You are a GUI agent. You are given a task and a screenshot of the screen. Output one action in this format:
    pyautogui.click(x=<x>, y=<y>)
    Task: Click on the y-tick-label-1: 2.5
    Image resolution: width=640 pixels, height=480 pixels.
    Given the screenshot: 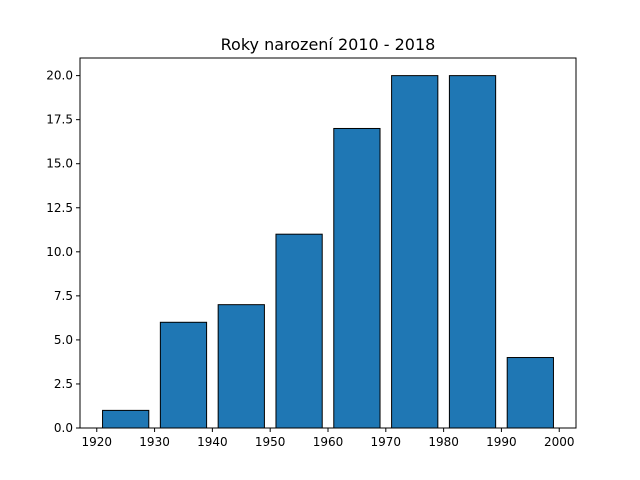 What is the action you would take?
    pyautogui.click(x=63, y=384)
    